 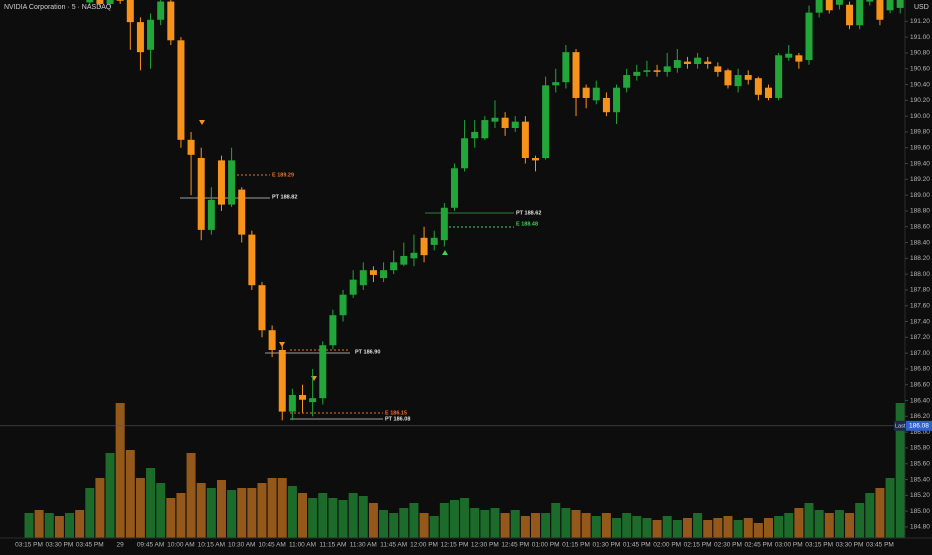 What do you see at coordinates (527, 224) in the screenshot?
I see `trade-annotation: E 188.48` at bounding box center [527, 224].